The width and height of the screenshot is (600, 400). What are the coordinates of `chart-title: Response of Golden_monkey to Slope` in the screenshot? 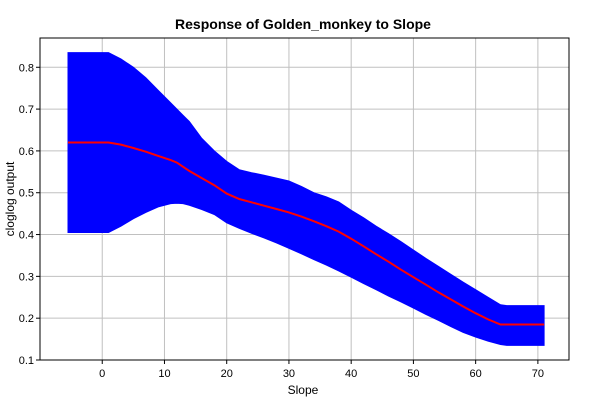 It's located at (303, 24).